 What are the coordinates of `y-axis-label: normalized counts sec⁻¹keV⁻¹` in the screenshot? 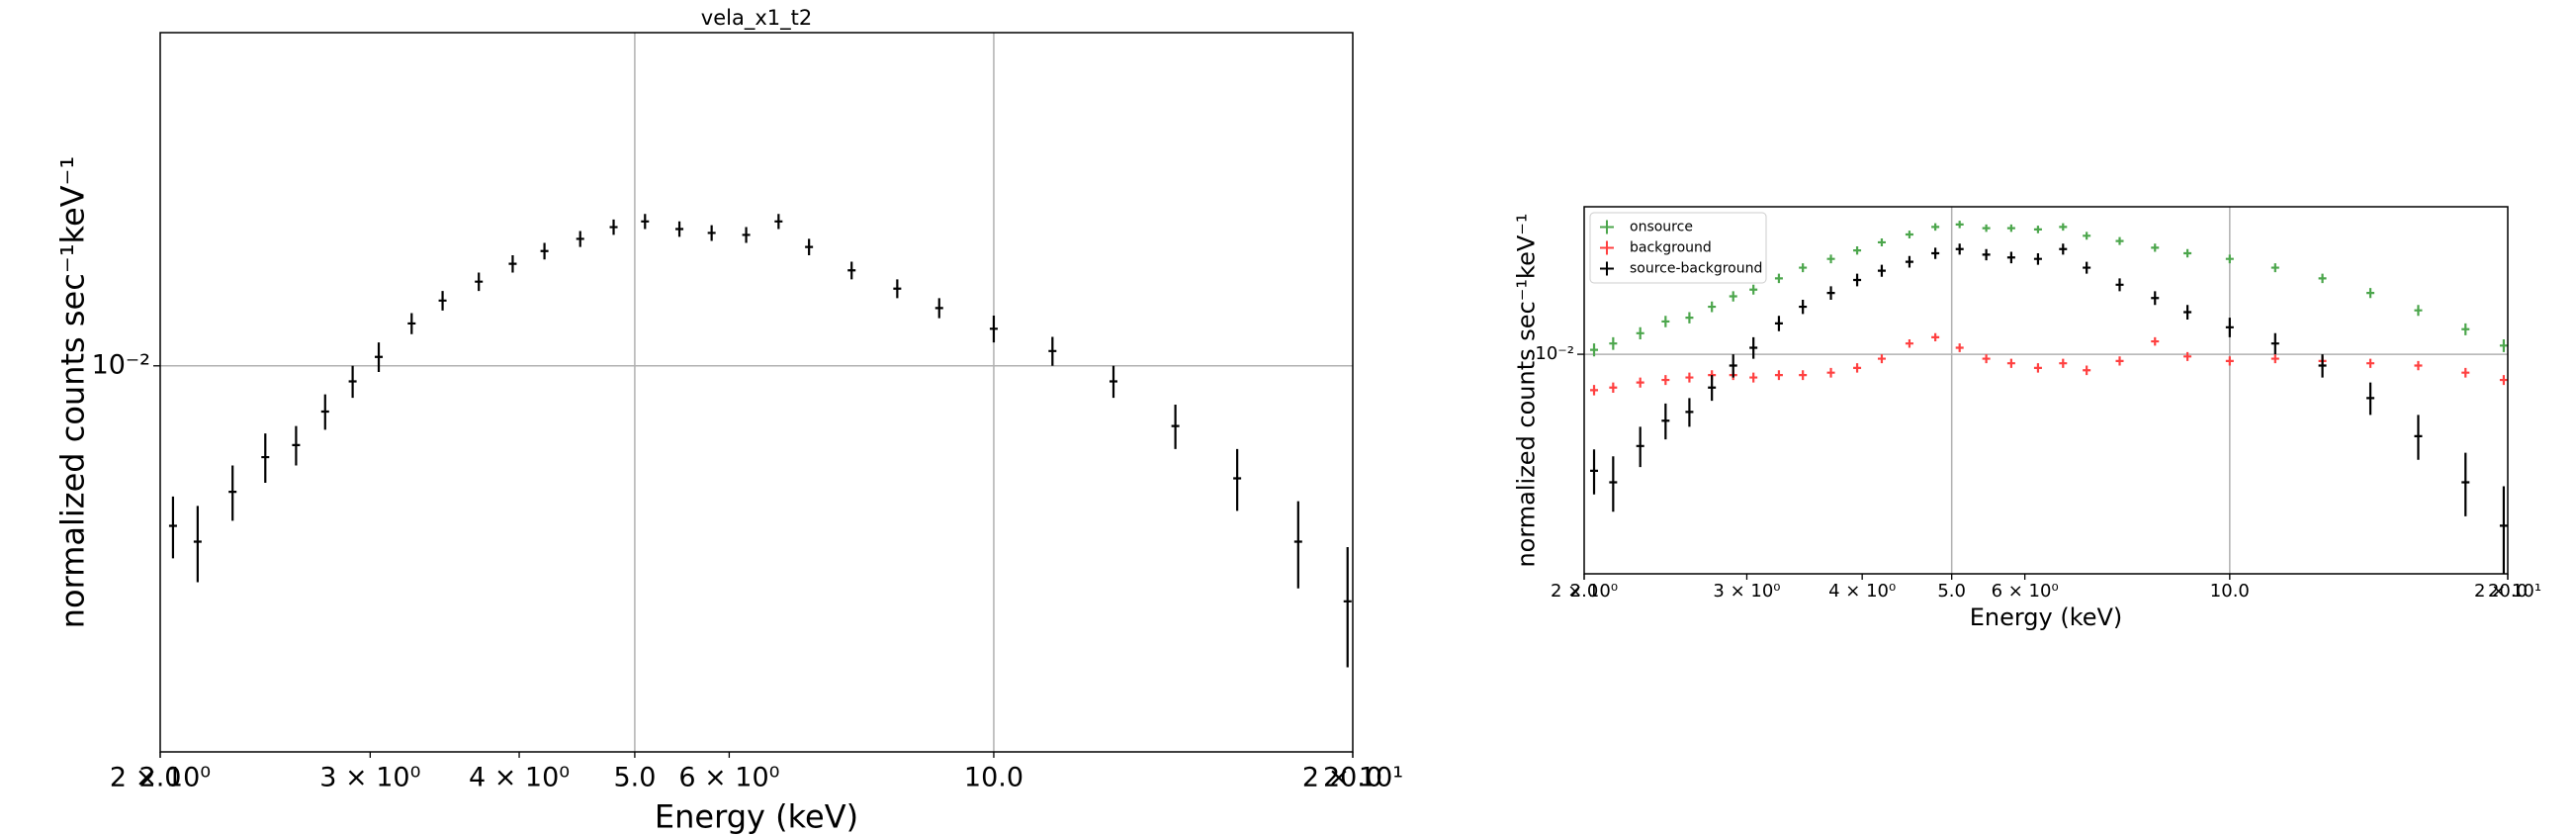 It's located at (73, 392).